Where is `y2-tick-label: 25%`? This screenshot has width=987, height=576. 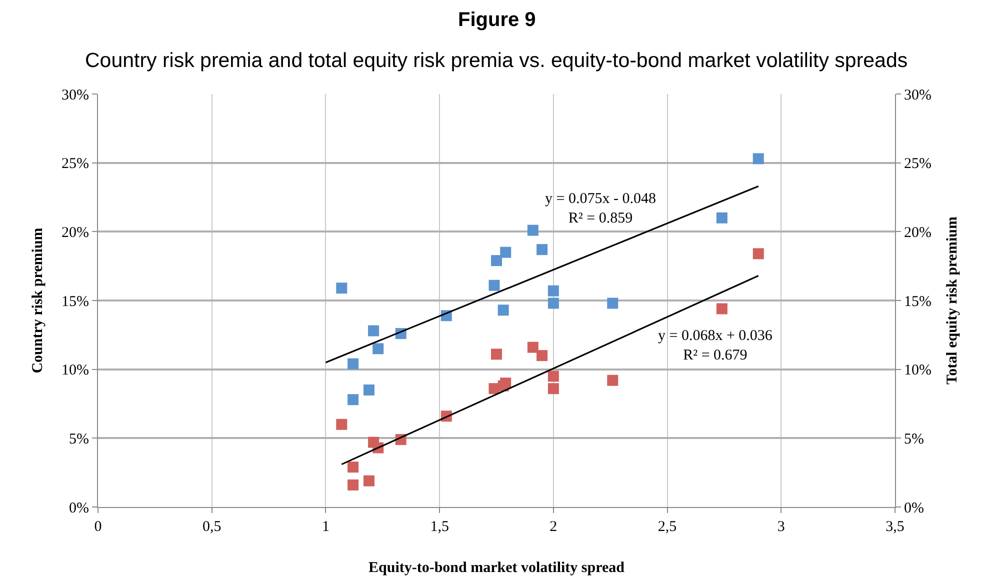 y2-tick-label: 25% is located at coordinates (918, 164).